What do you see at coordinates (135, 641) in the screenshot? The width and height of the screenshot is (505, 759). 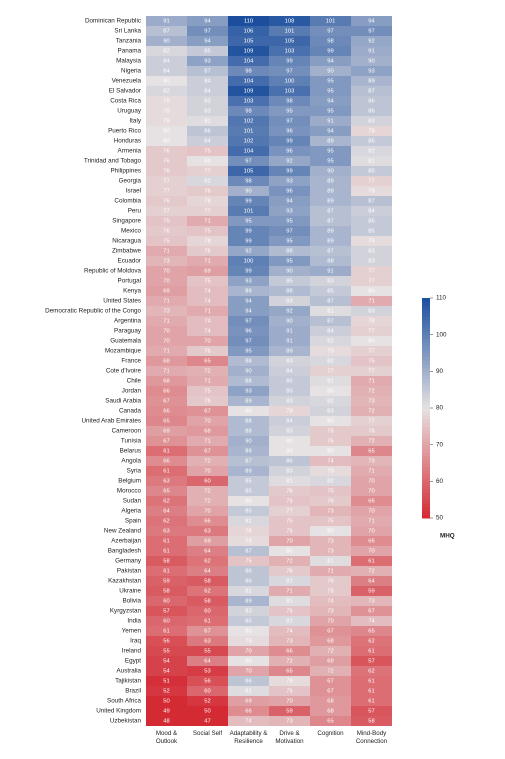 I see `row-label: Iraq` at bounding box center [135, 641].